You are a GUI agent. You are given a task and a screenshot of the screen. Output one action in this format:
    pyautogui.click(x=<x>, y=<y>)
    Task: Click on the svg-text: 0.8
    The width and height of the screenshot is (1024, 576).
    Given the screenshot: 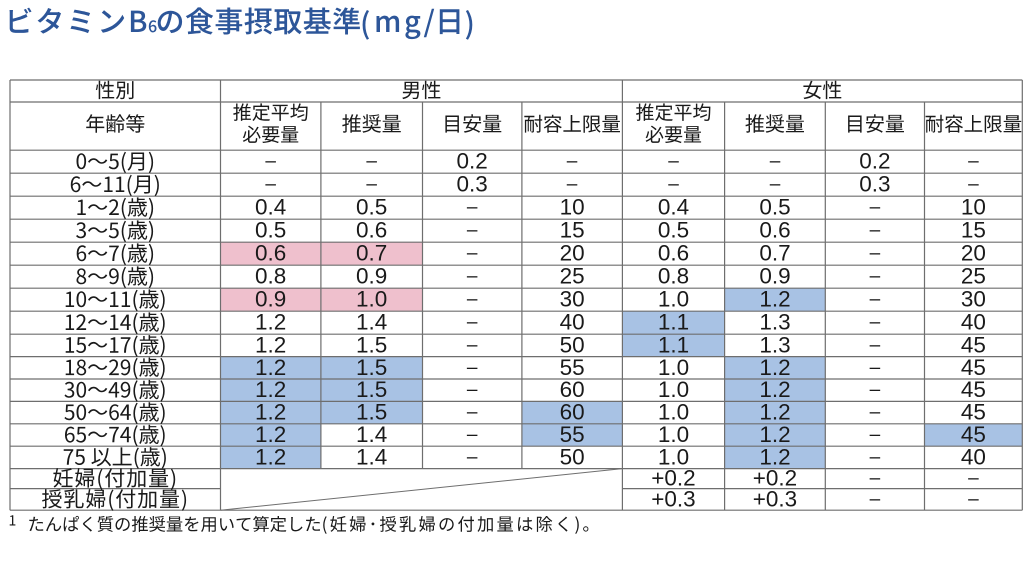 What is the action you would take?
    pyautogui.click(x=270, y=276)
    